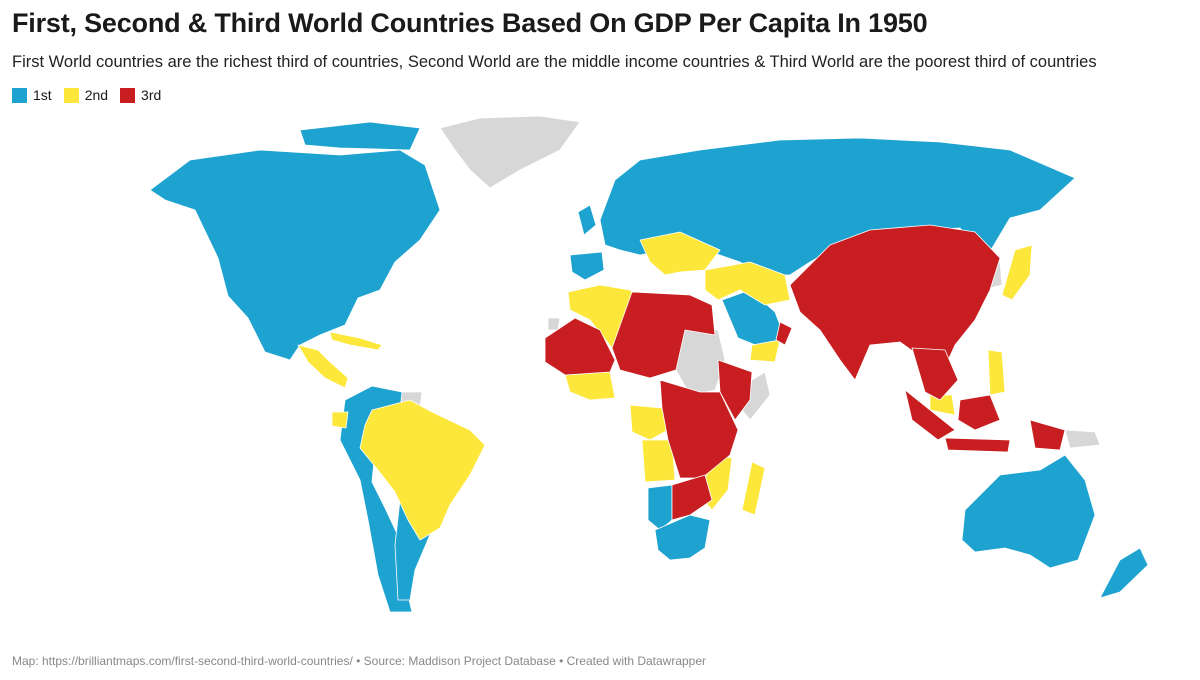 The height and width of the screenshot is (680, 1200). Describe the element at coordinates (699, 429) in the screenshot. I see `region-central-africa` at that location.